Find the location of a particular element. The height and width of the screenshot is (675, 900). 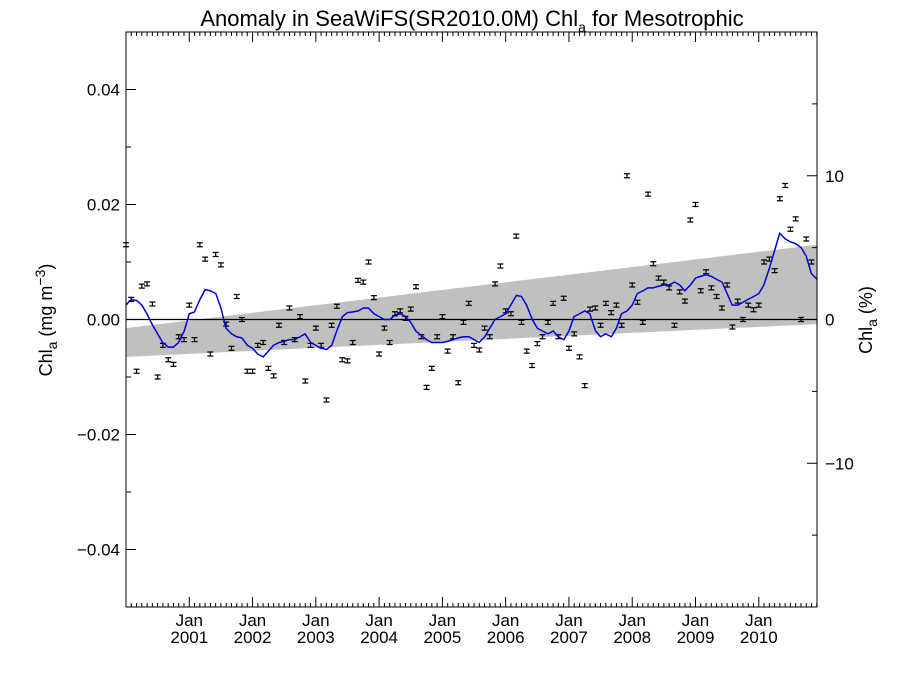

x-tick-label-year: 2006 is located at coordinates (506, 637).